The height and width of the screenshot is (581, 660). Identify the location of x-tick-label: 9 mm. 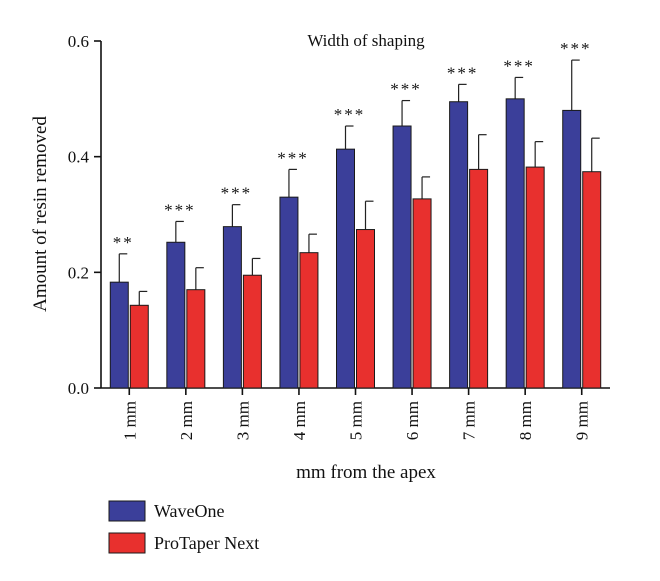
(582, 420).